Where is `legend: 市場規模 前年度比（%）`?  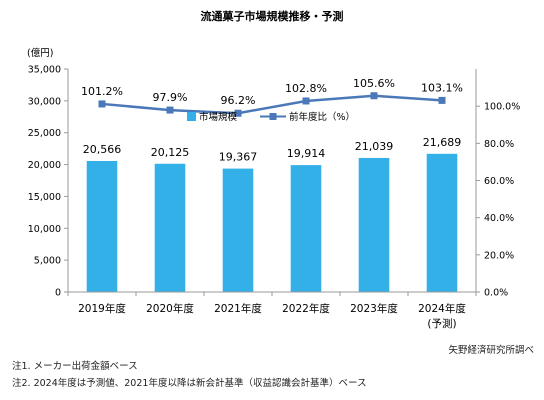 legend: 市場規模 前年度比（%） is located at coordinates (271, 117).